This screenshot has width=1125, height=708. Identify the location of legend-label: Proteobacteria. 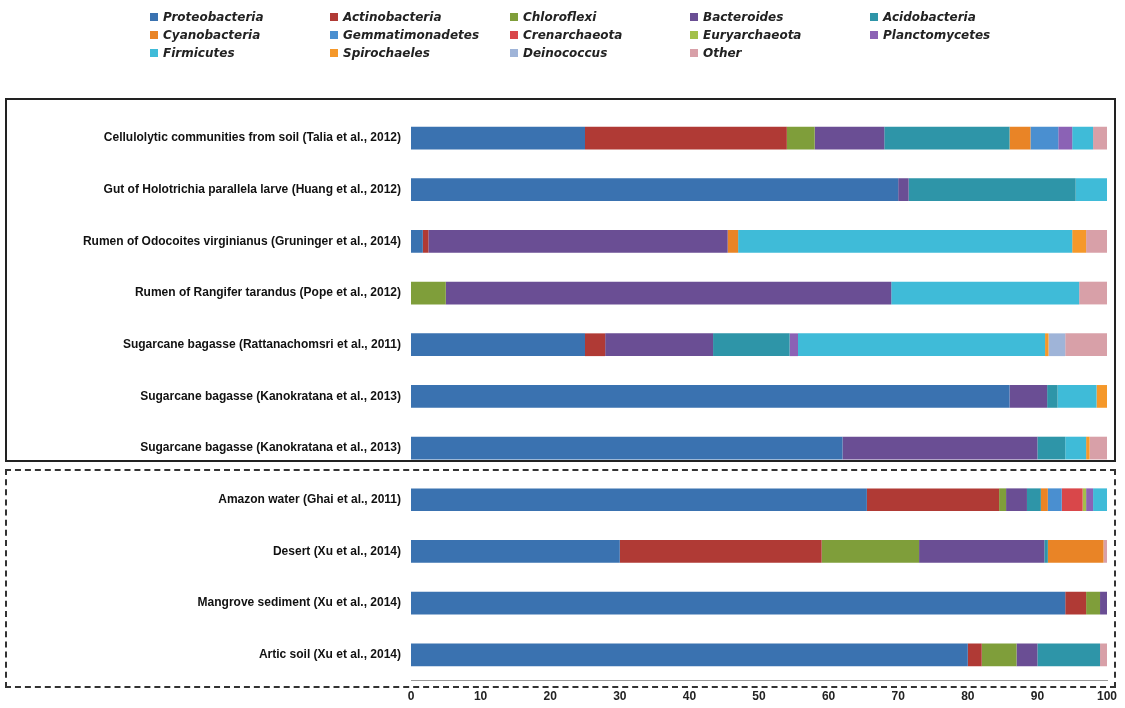
(213, 17).